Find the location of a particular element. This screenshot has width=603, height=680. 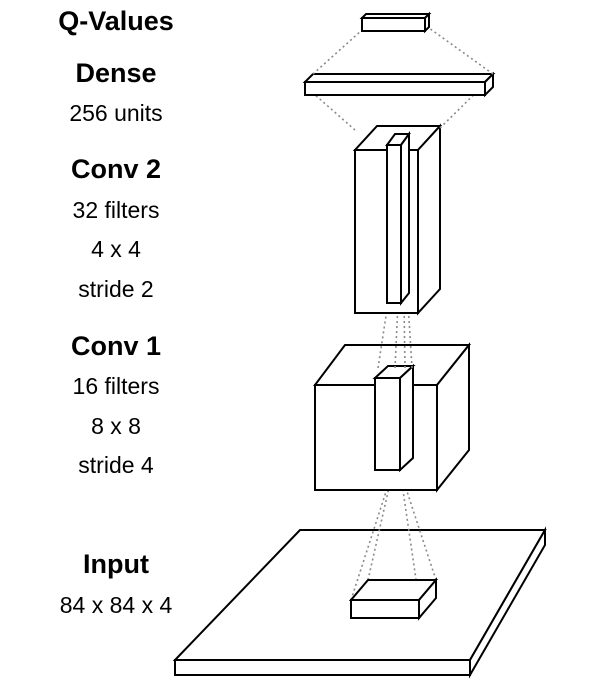

qvalues-title: Q-Values is located at coordinates (116, 21).